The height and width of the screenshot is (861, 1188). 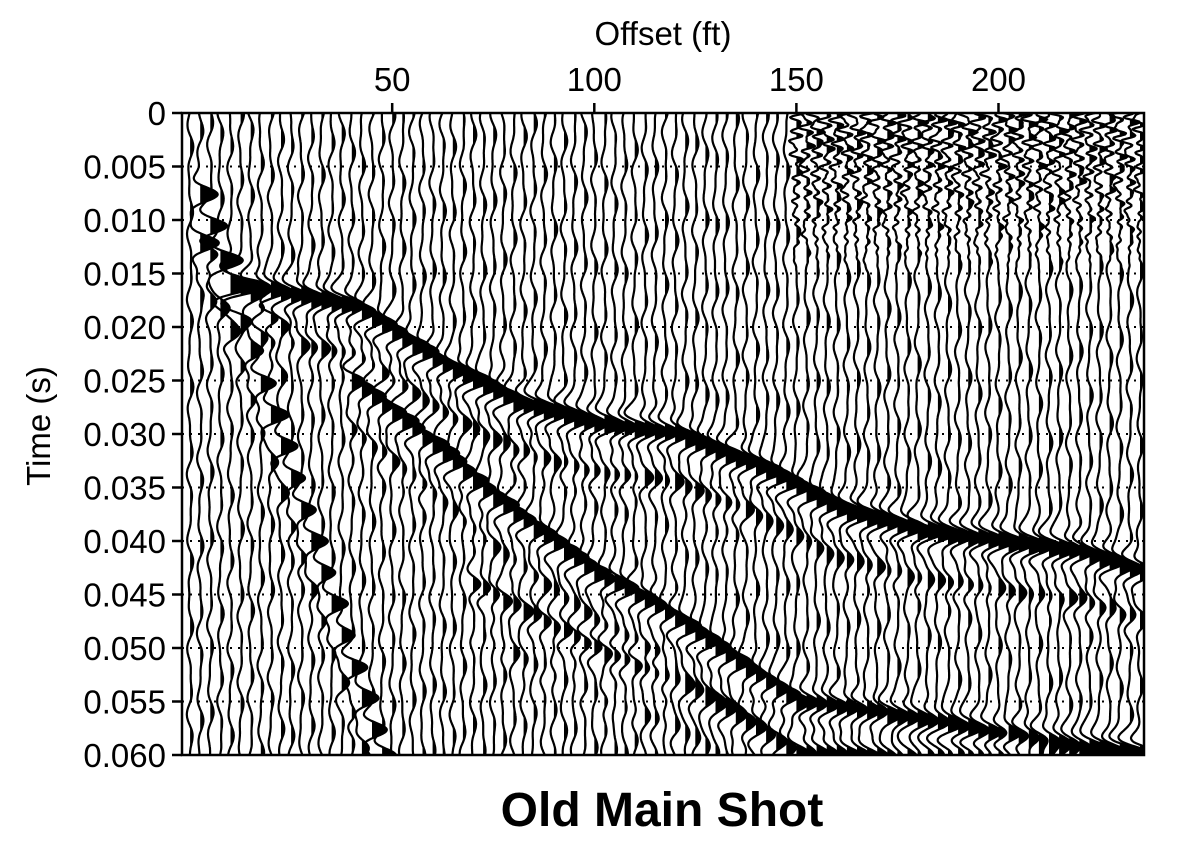 What do you see at coordinates (124, 702) in the screenshot?
I see `y-tick-label: 0.055` at bounding box center [124, 702].